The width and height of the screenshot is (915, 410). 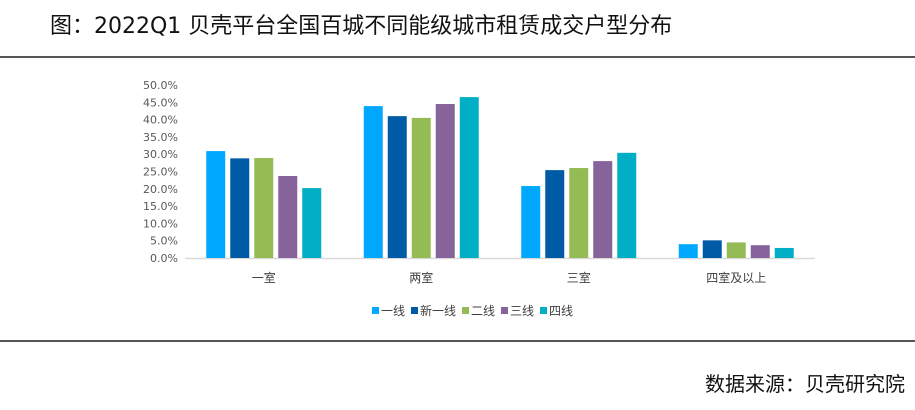 What do you see at coordinates (160, 189) in the screenshot?
I see `y-tick-label: 20.0%` at bounding box center [160, 189].